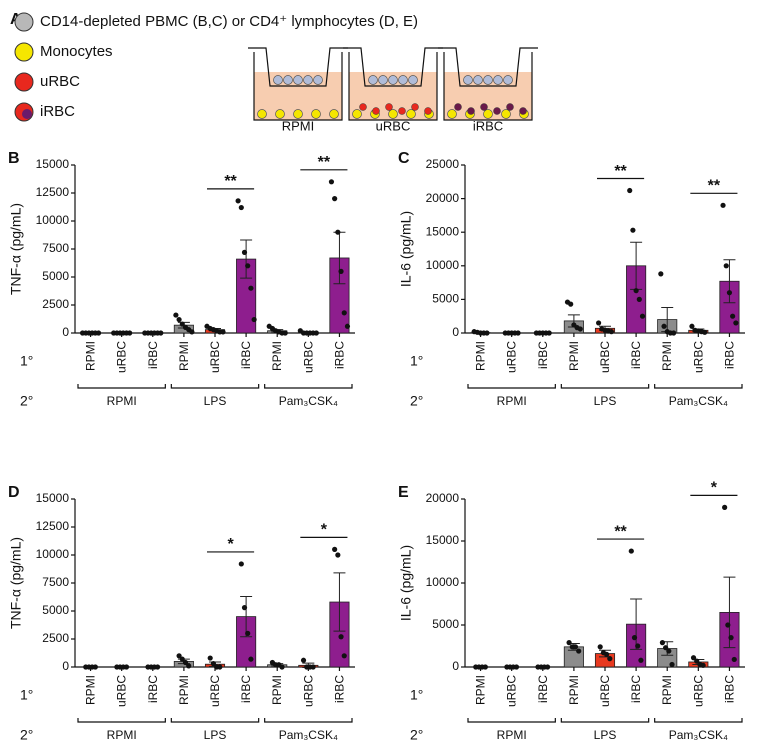 The height and width of the screenshot is (749, 775). I want to click on group-label: LPS, so click(215, 735).